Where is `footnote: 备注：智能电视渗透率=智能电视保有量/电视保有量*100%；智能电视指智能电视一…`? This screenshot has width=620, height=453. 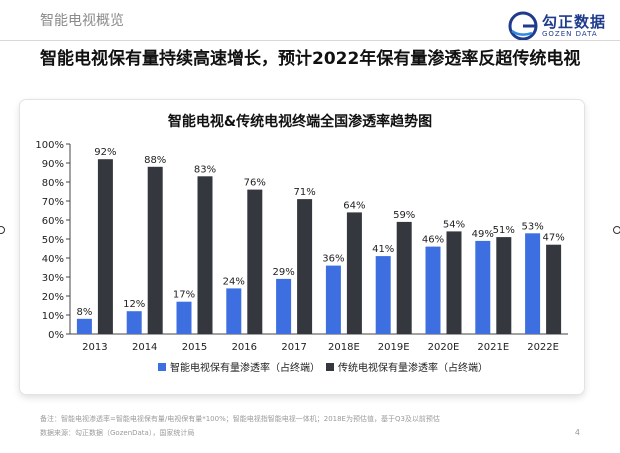 footnote: 备注：智能电视渗透率=智能电视保有量/电视保有量*100%；智能电视指智能电视一… is located at coordinates (240, 419).